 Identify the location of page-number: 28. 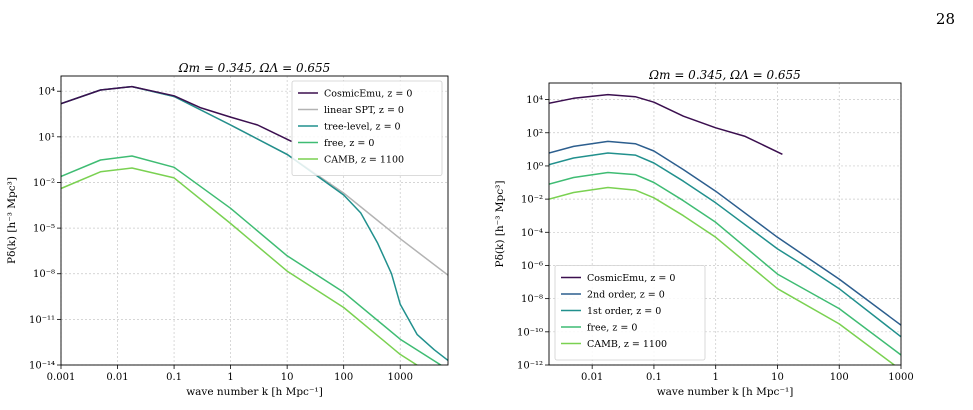
(945, 19).